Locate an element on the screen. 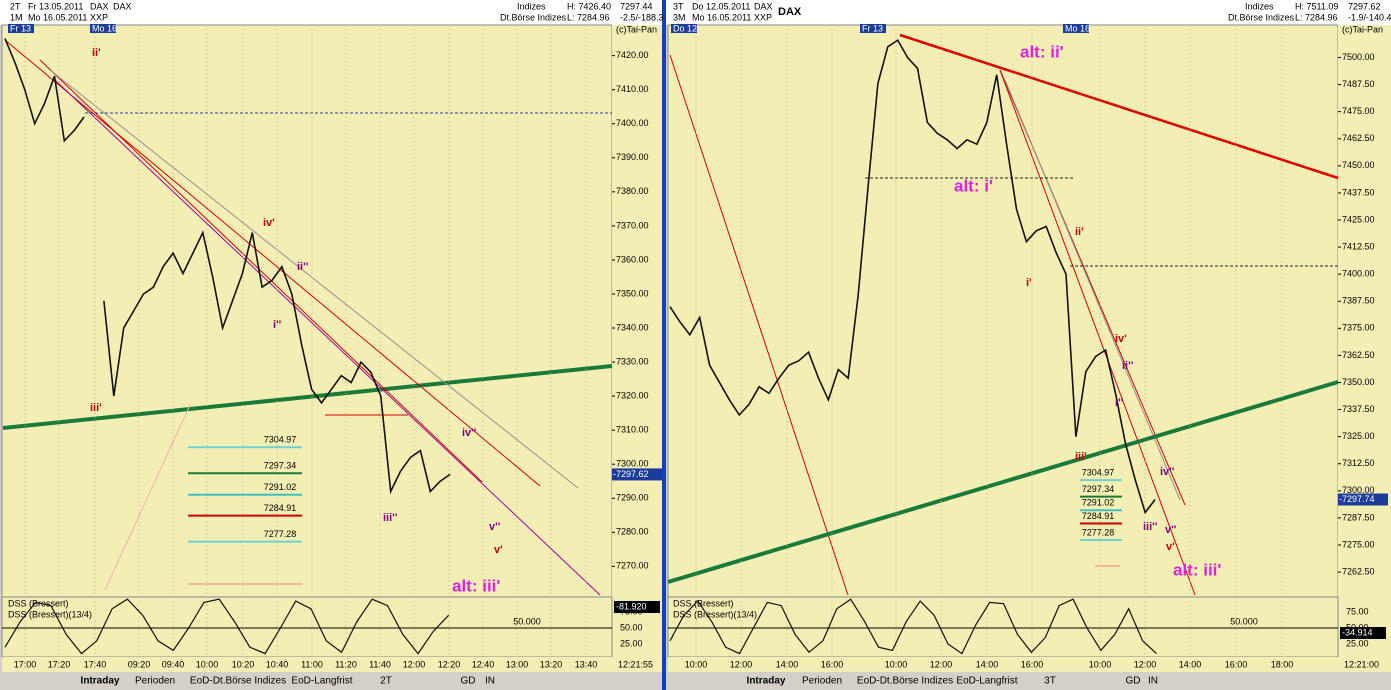 This screenshot has height=690, width=1391. price-tag: -7297.62 is located at coordinates (631, 474).